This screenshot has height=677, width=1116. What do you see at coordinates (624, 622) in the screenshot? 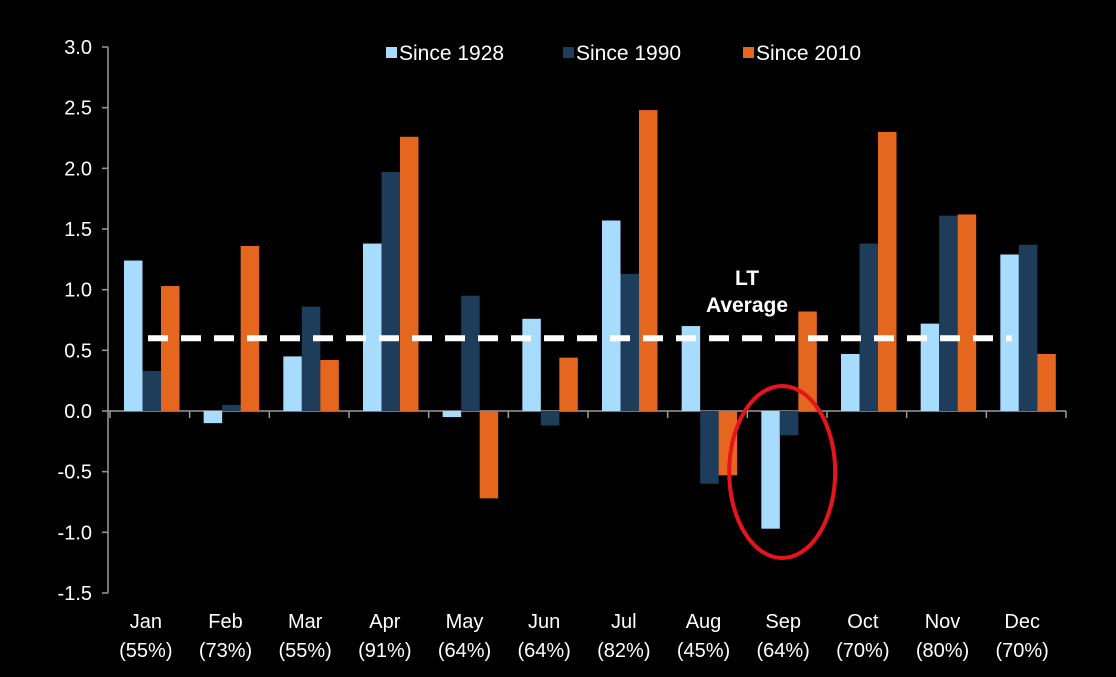
I see `x-tick-label: Jul` at bounding box center [624, 622].